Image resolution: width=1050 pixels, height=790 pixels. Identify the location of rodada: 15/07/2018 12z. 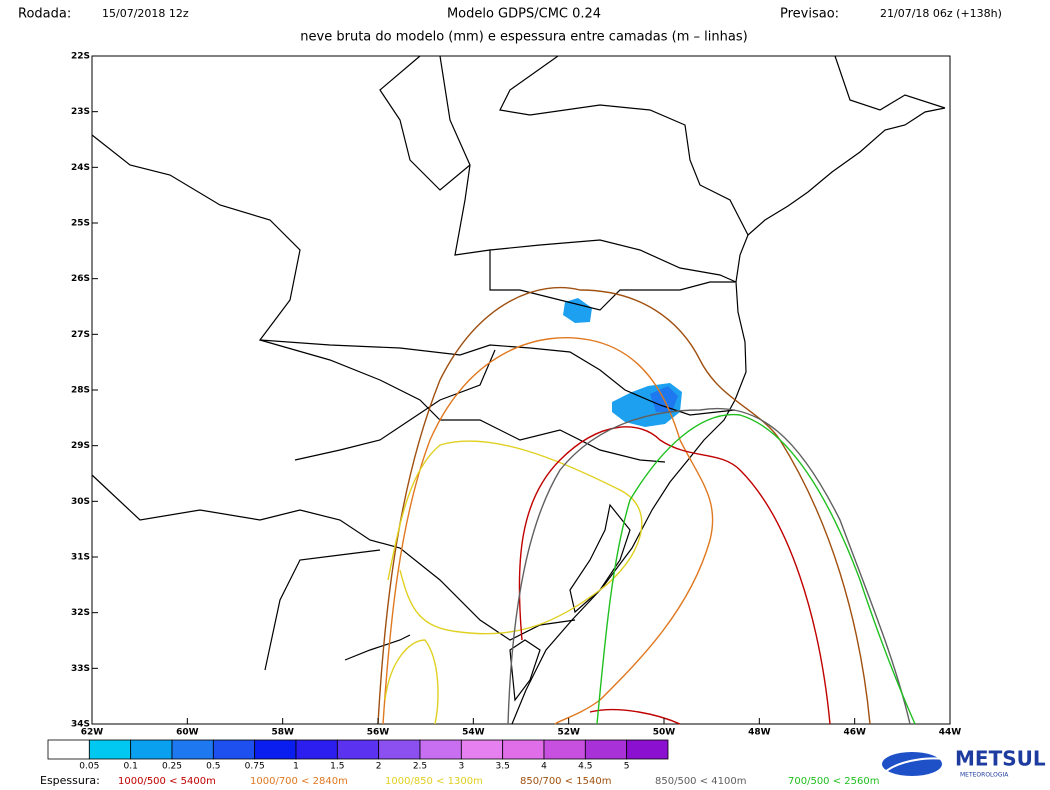
(145, 13).